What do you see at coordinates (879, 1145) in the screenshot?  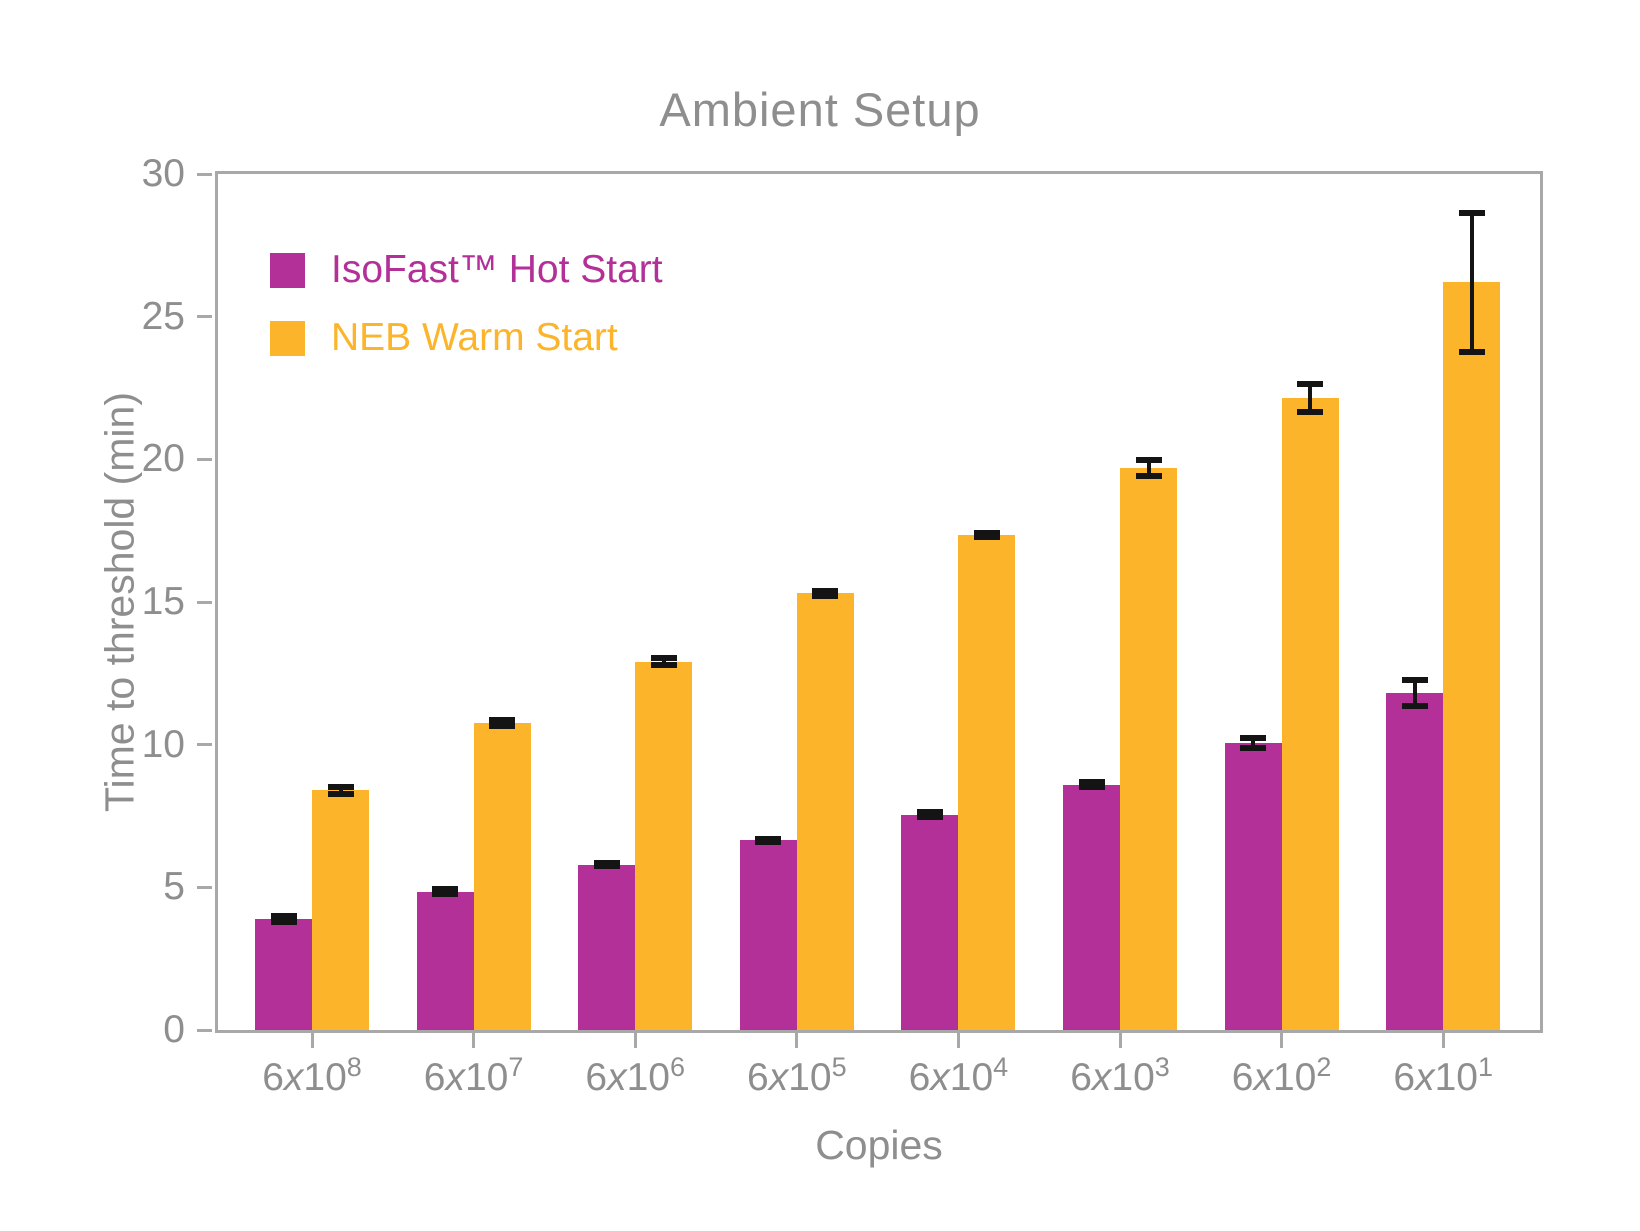 I see `x-axis-label: Copies` at bounding box center [879, 1145].